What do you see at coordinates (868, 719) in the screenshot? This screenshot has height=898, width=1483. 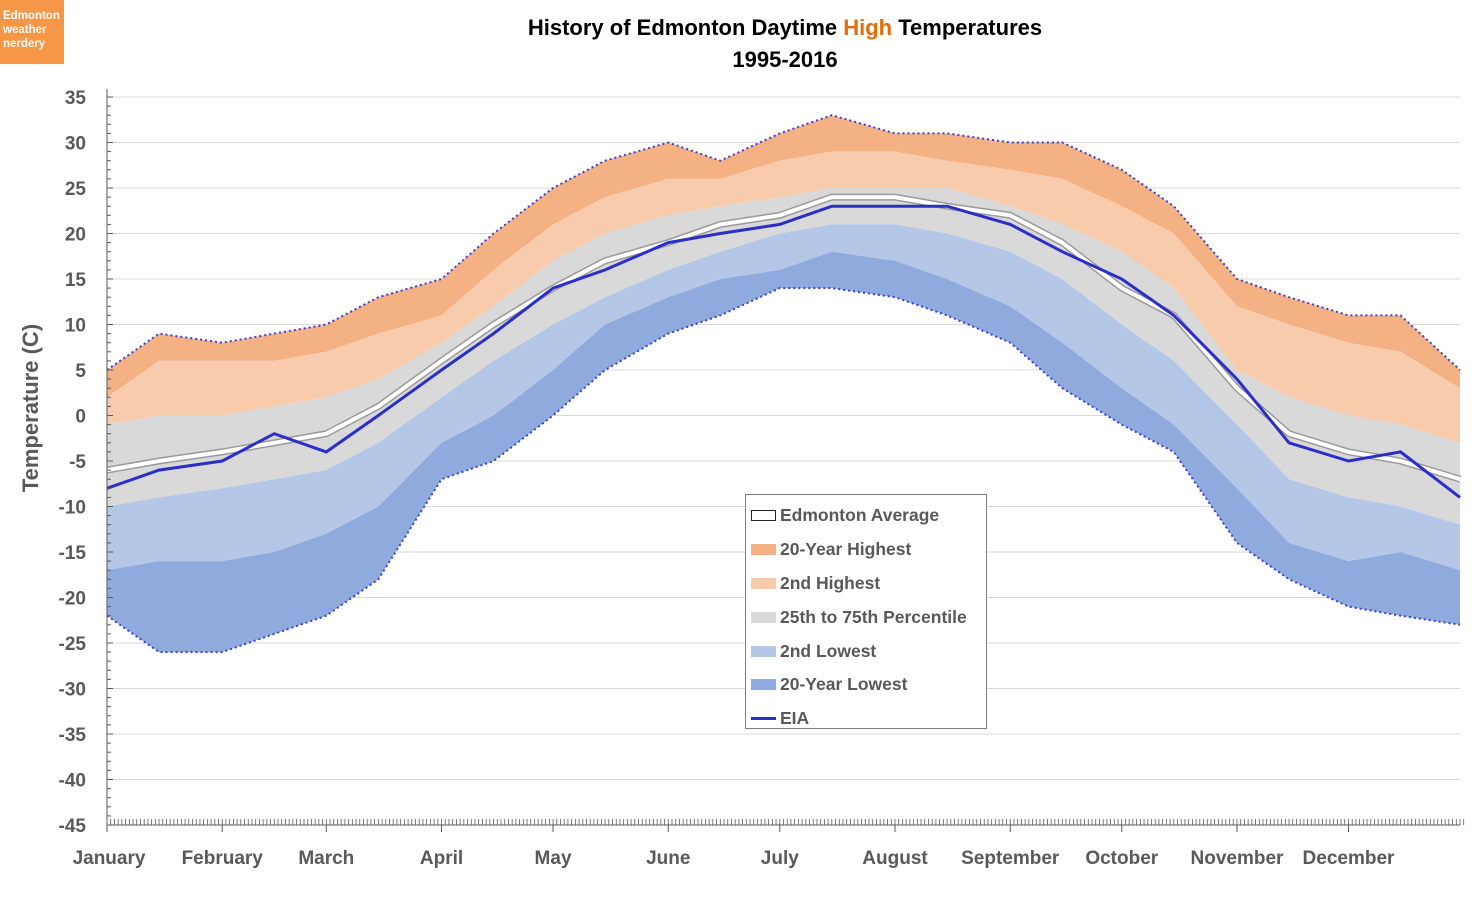 I see `legend-item-eia: EIA` at bounding box center [868, 719].